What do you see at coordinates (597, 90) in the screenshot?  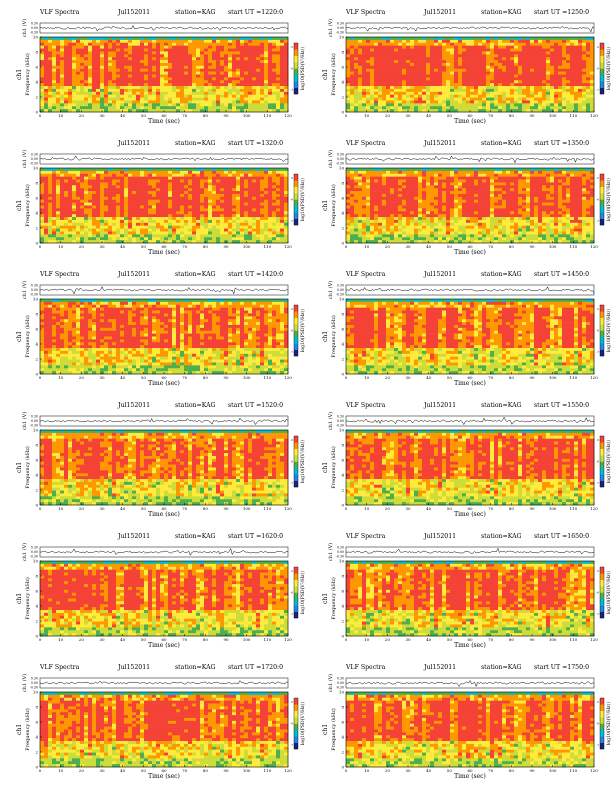 I see `colorbar-tick-label: -7` at bounding box center [597, 90].